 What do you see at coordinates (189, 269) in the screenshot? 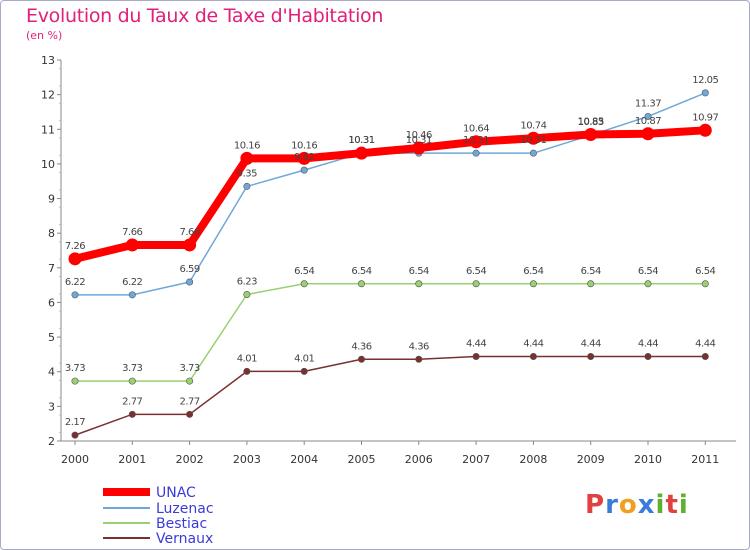
I see `data-label-luzenac: 6.59` at bounding box center [189, 269].